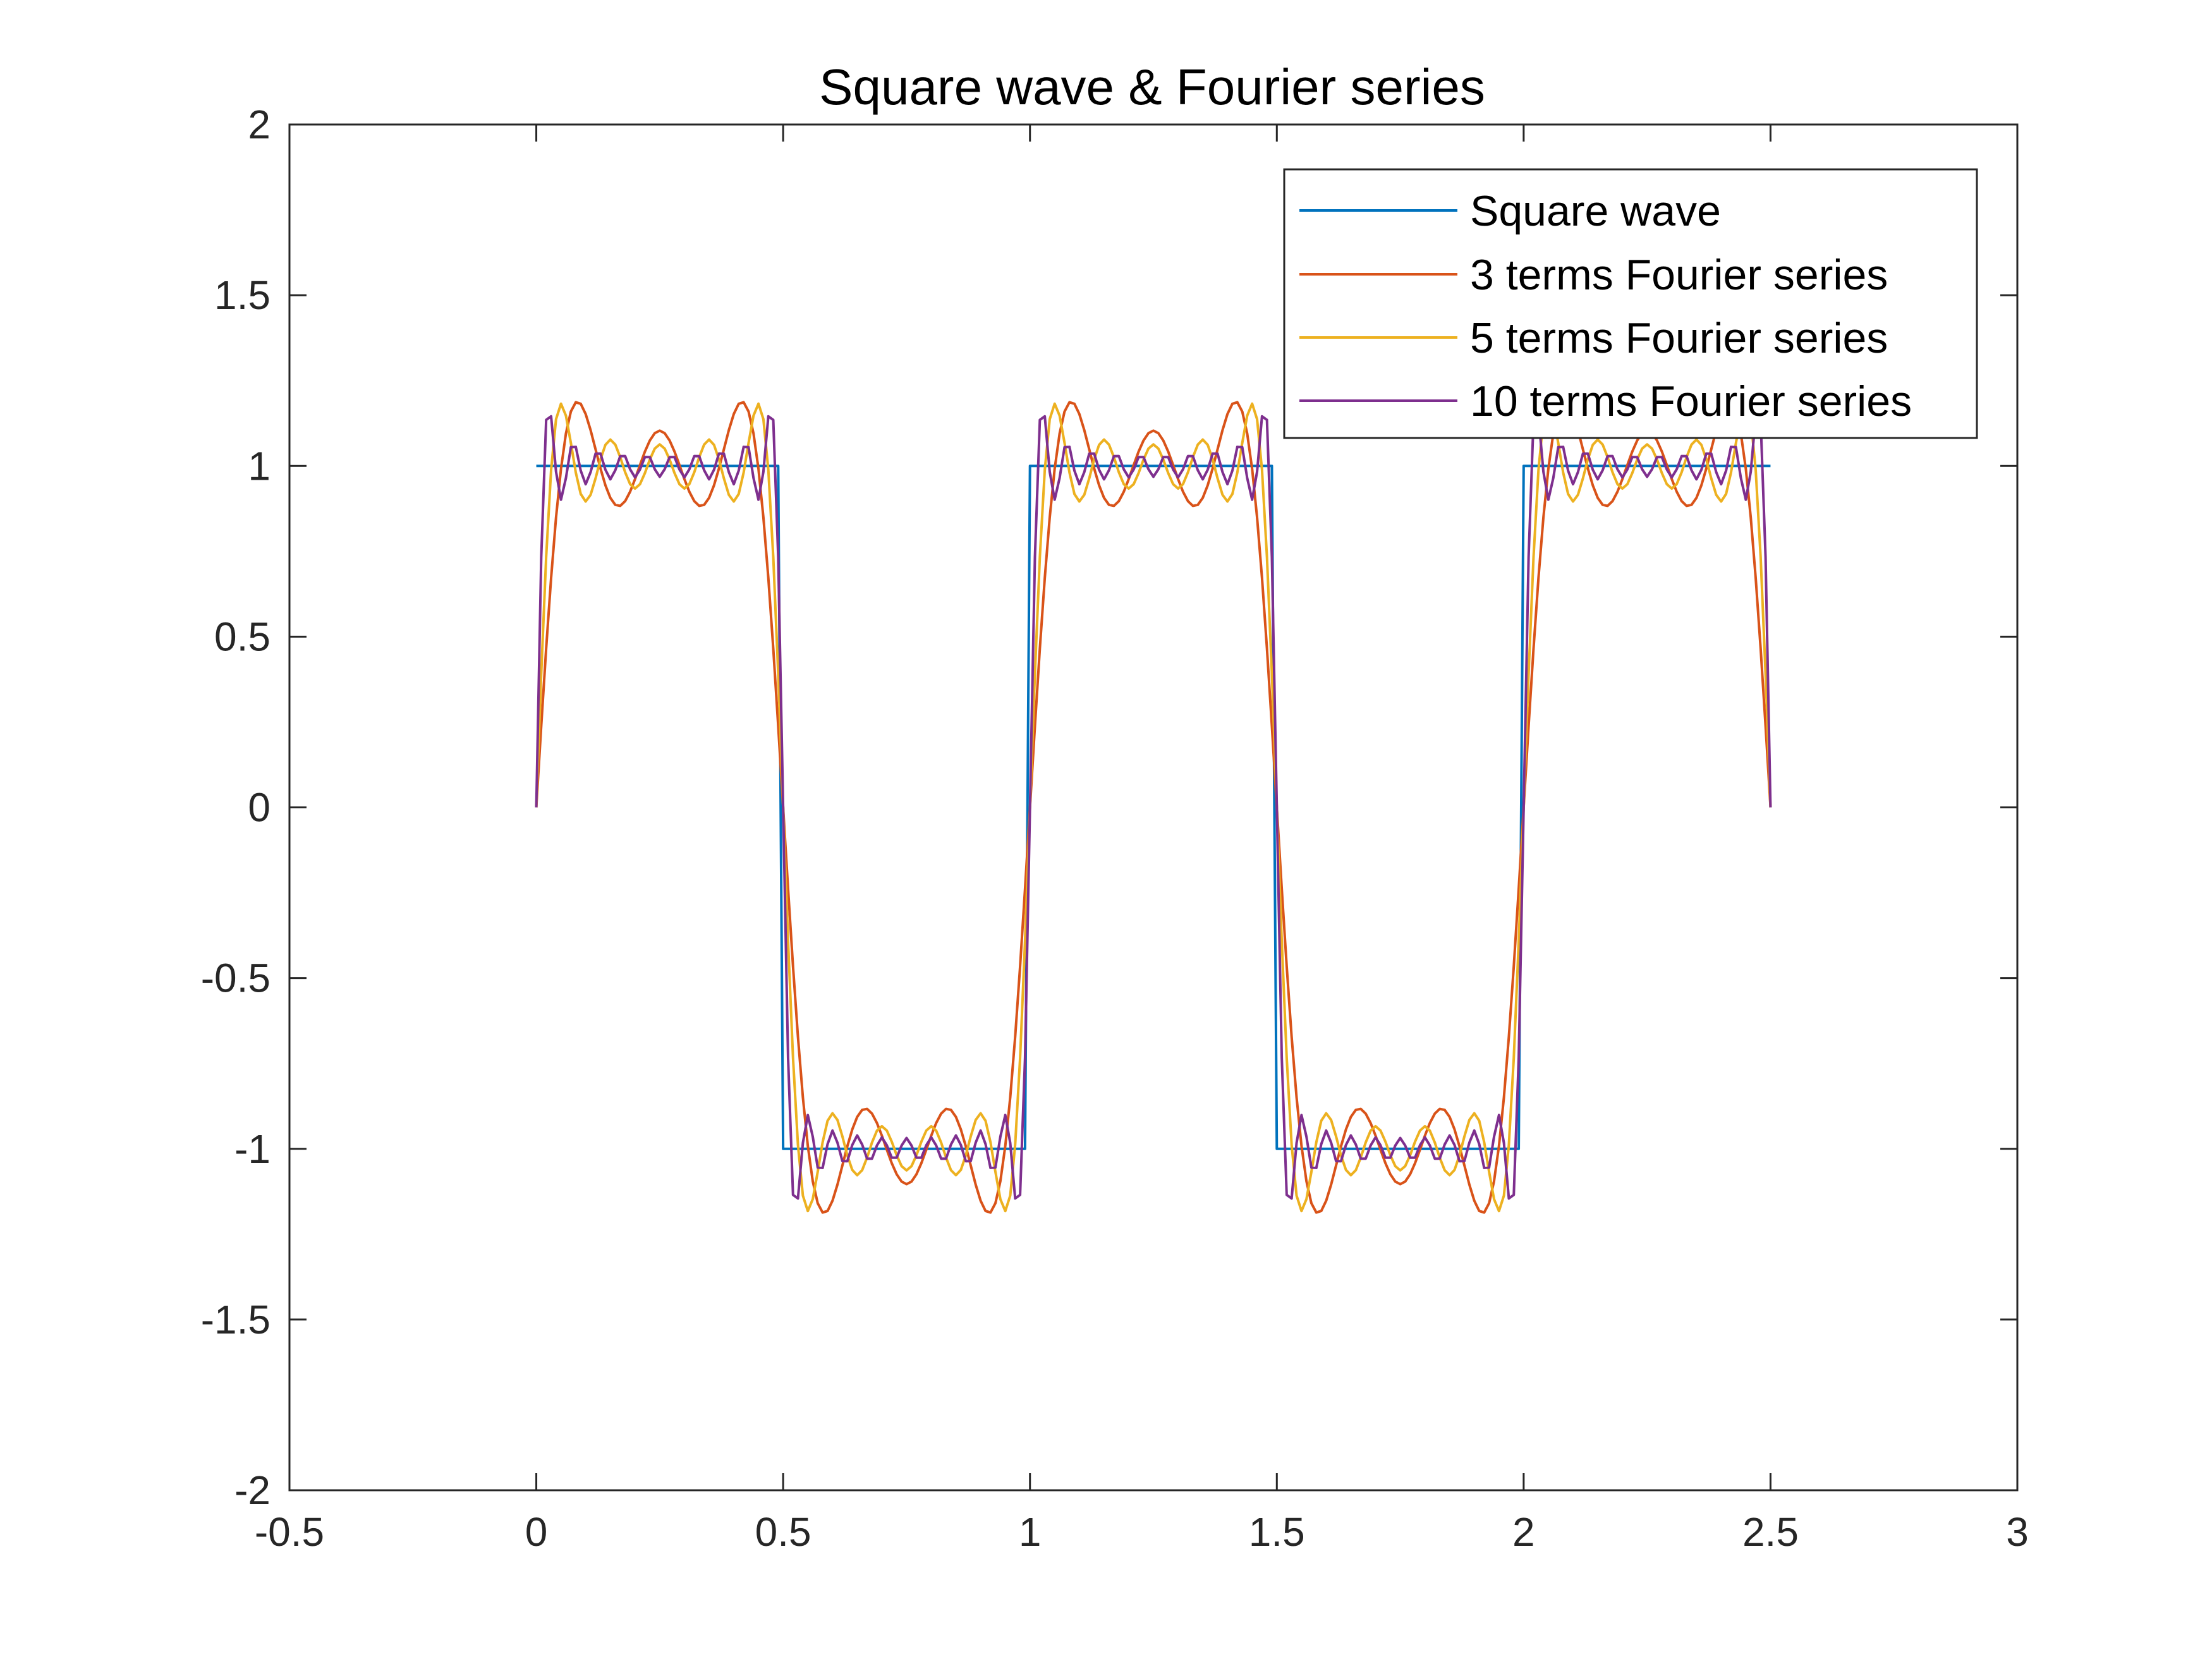  Describe the element at coordinates (2017, 1532) in the screenshot. I see `x-tick-label: 3` at that location.